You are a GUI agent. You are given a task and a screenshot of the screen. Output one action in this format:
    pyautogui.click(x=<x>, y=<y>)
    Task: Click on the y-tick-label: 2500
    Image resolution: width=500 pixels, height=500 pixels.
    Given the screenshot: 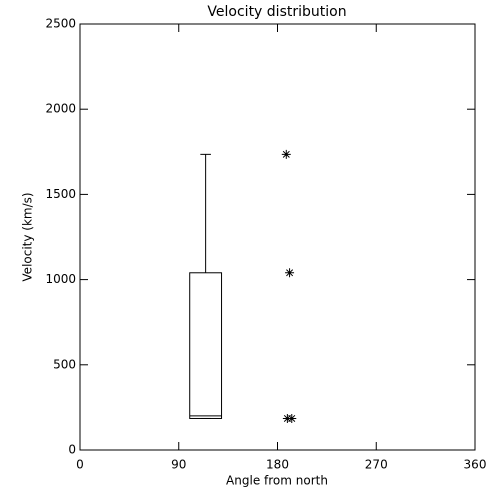 What is the action you would take?
    pyautogui.click(x=60, y=24)
    